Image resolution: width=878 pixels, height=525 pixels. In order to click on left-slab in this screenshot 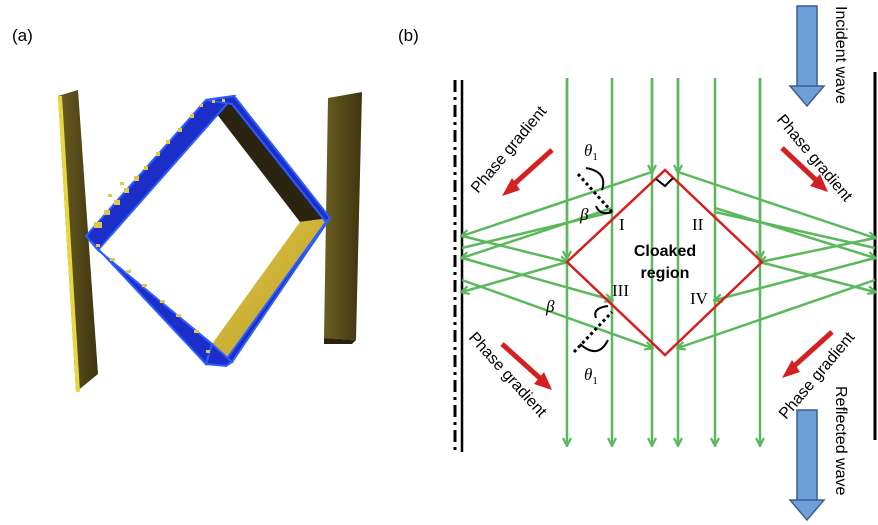, I will do `click(78, 241)`.